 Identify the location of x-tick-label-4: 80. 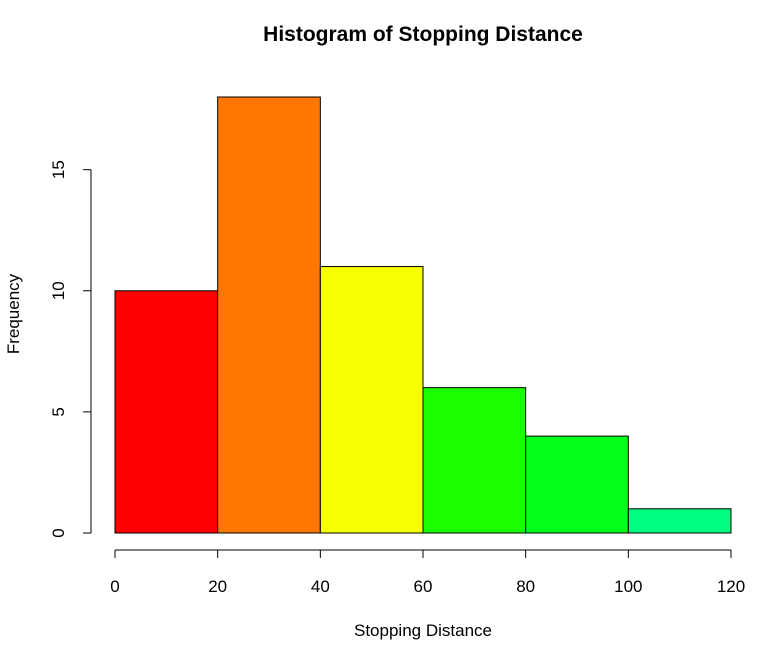
(525, 586).